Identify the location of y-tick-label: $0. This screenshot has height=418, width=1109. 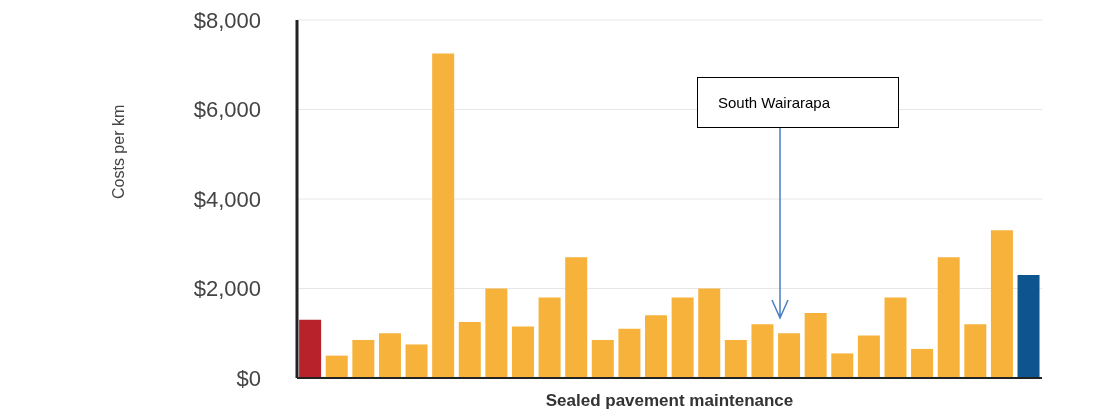
(248, 378).